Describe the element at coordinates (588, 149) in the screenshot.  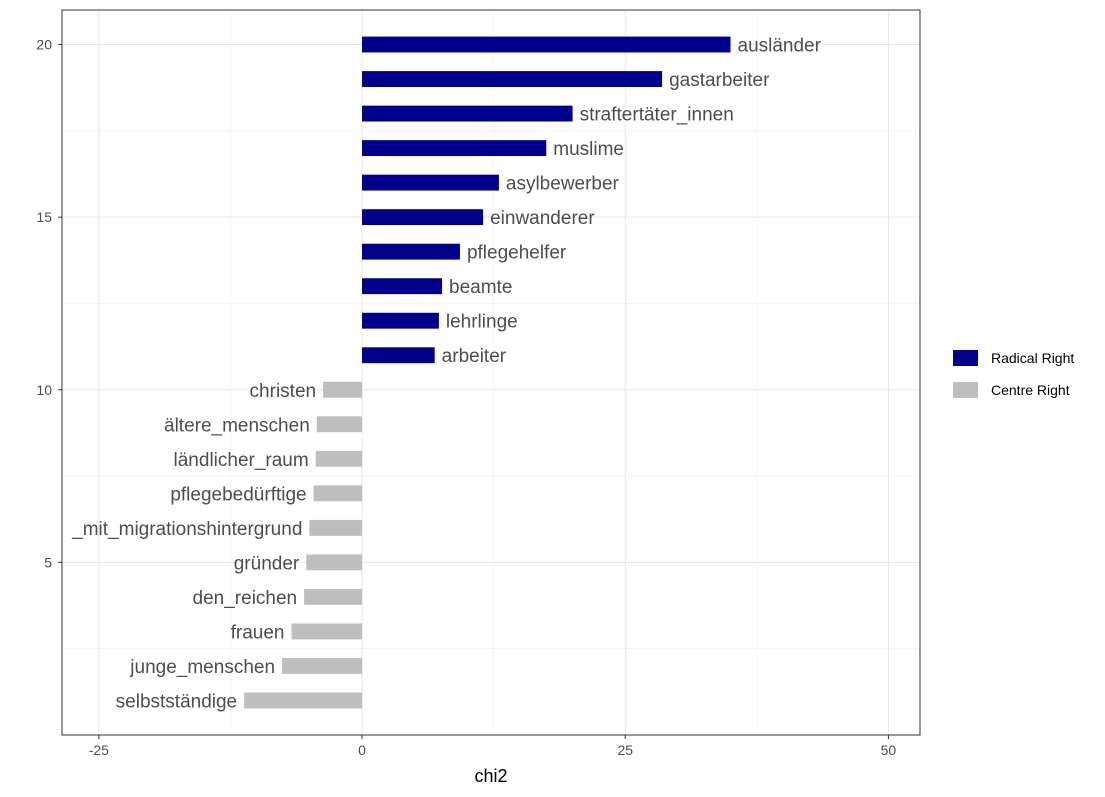
I see `bar-label: muslime` at that location.